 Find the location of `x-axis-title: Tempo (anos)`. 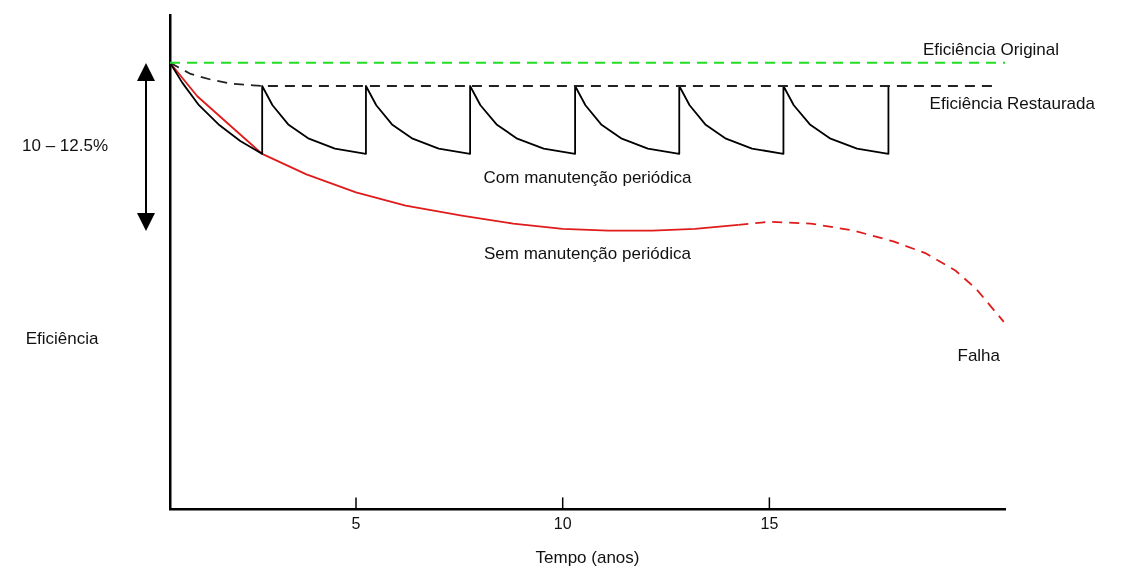

x-axis-title: Tempo (anos) is located at coordinates (587, 558).